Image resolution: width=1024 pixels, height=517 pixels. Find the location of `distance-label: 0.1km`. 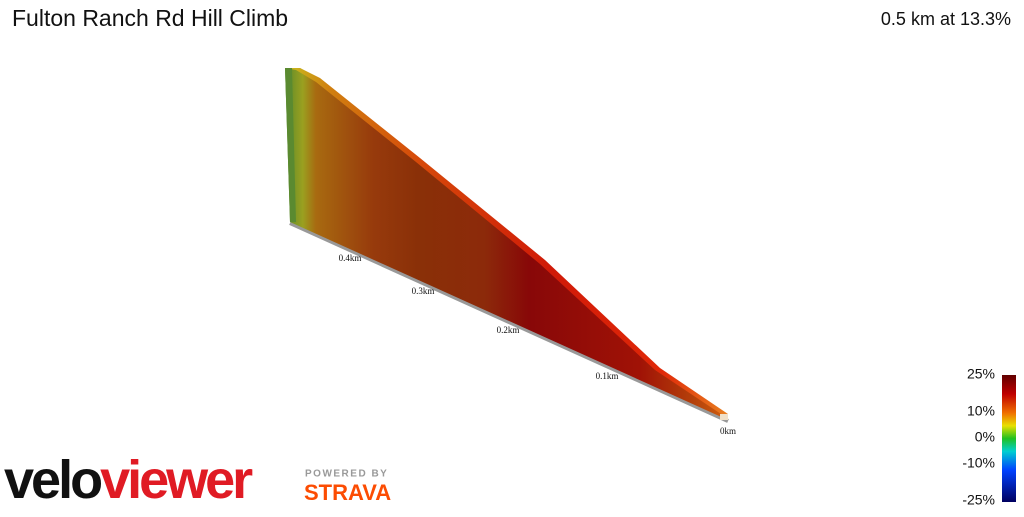

distance-label: 0.1km is located at coordinates (607, 376).